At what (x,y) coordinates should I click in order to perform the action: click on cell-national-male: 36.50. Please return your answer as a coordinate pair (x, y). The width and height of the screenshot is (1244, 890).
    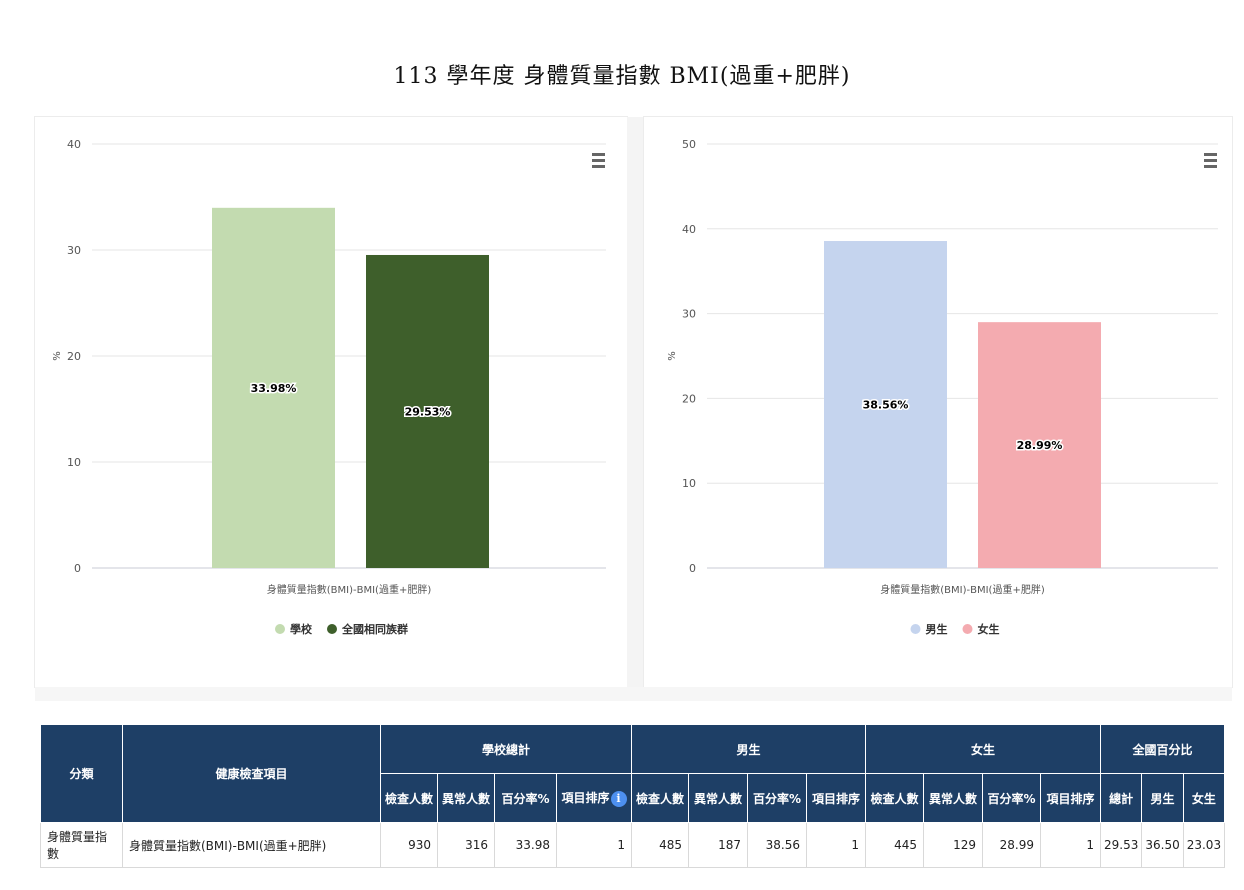
    Looking at the image, I should click on (1162, 845).